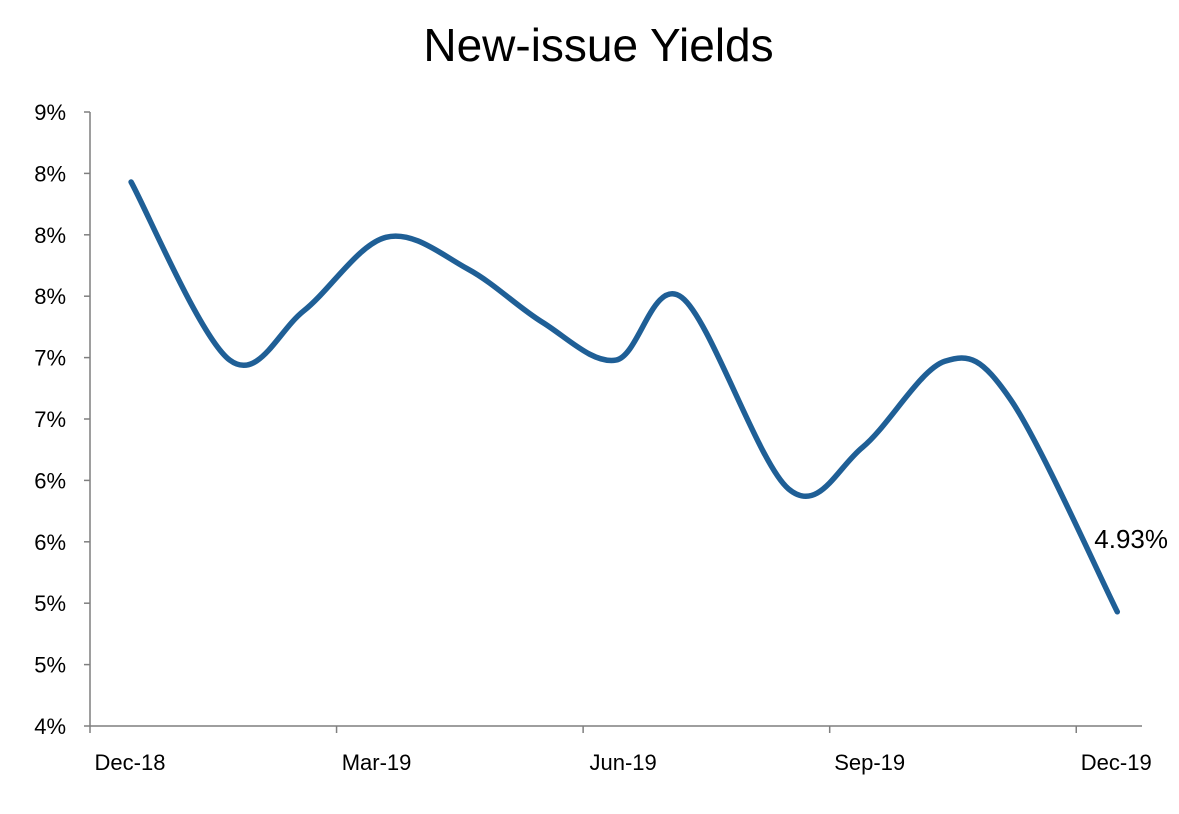  I want to click on data-label: 4.93%, so click(1131, 539).